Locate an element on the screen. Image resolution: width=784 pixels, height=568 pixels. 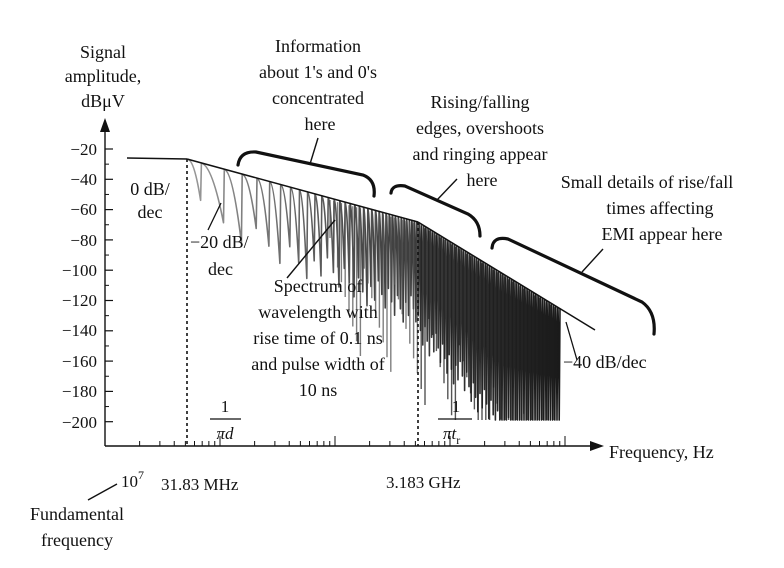
y-tick-label: −120 is located at coordinates (79, 300).